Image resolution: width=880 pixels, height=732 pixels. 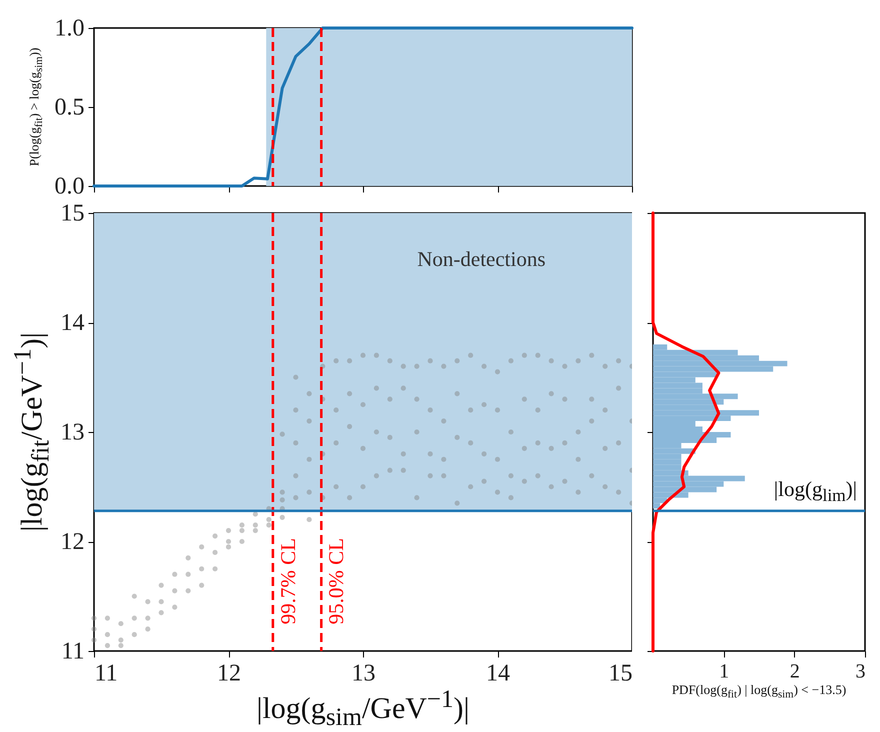 I want to click on x-tick-label: 14, so click(x=498, y=673).